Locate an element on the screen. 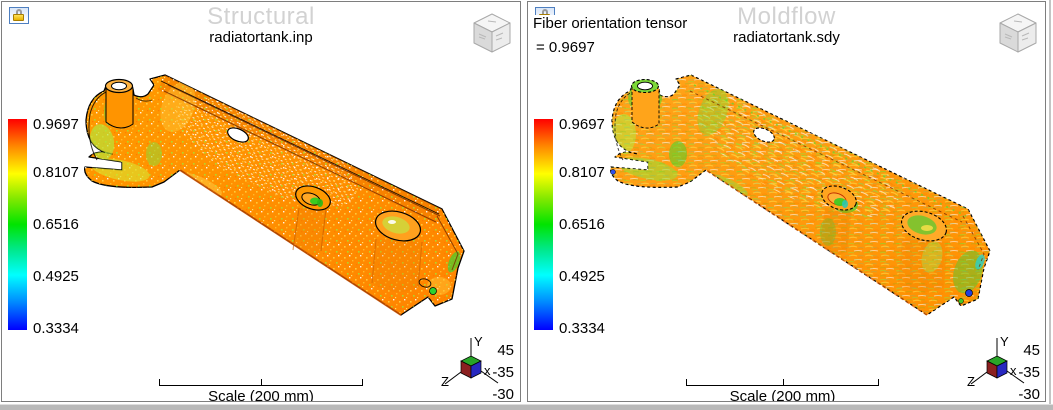  panel-title: Structural is located at coordinates (261, 16).